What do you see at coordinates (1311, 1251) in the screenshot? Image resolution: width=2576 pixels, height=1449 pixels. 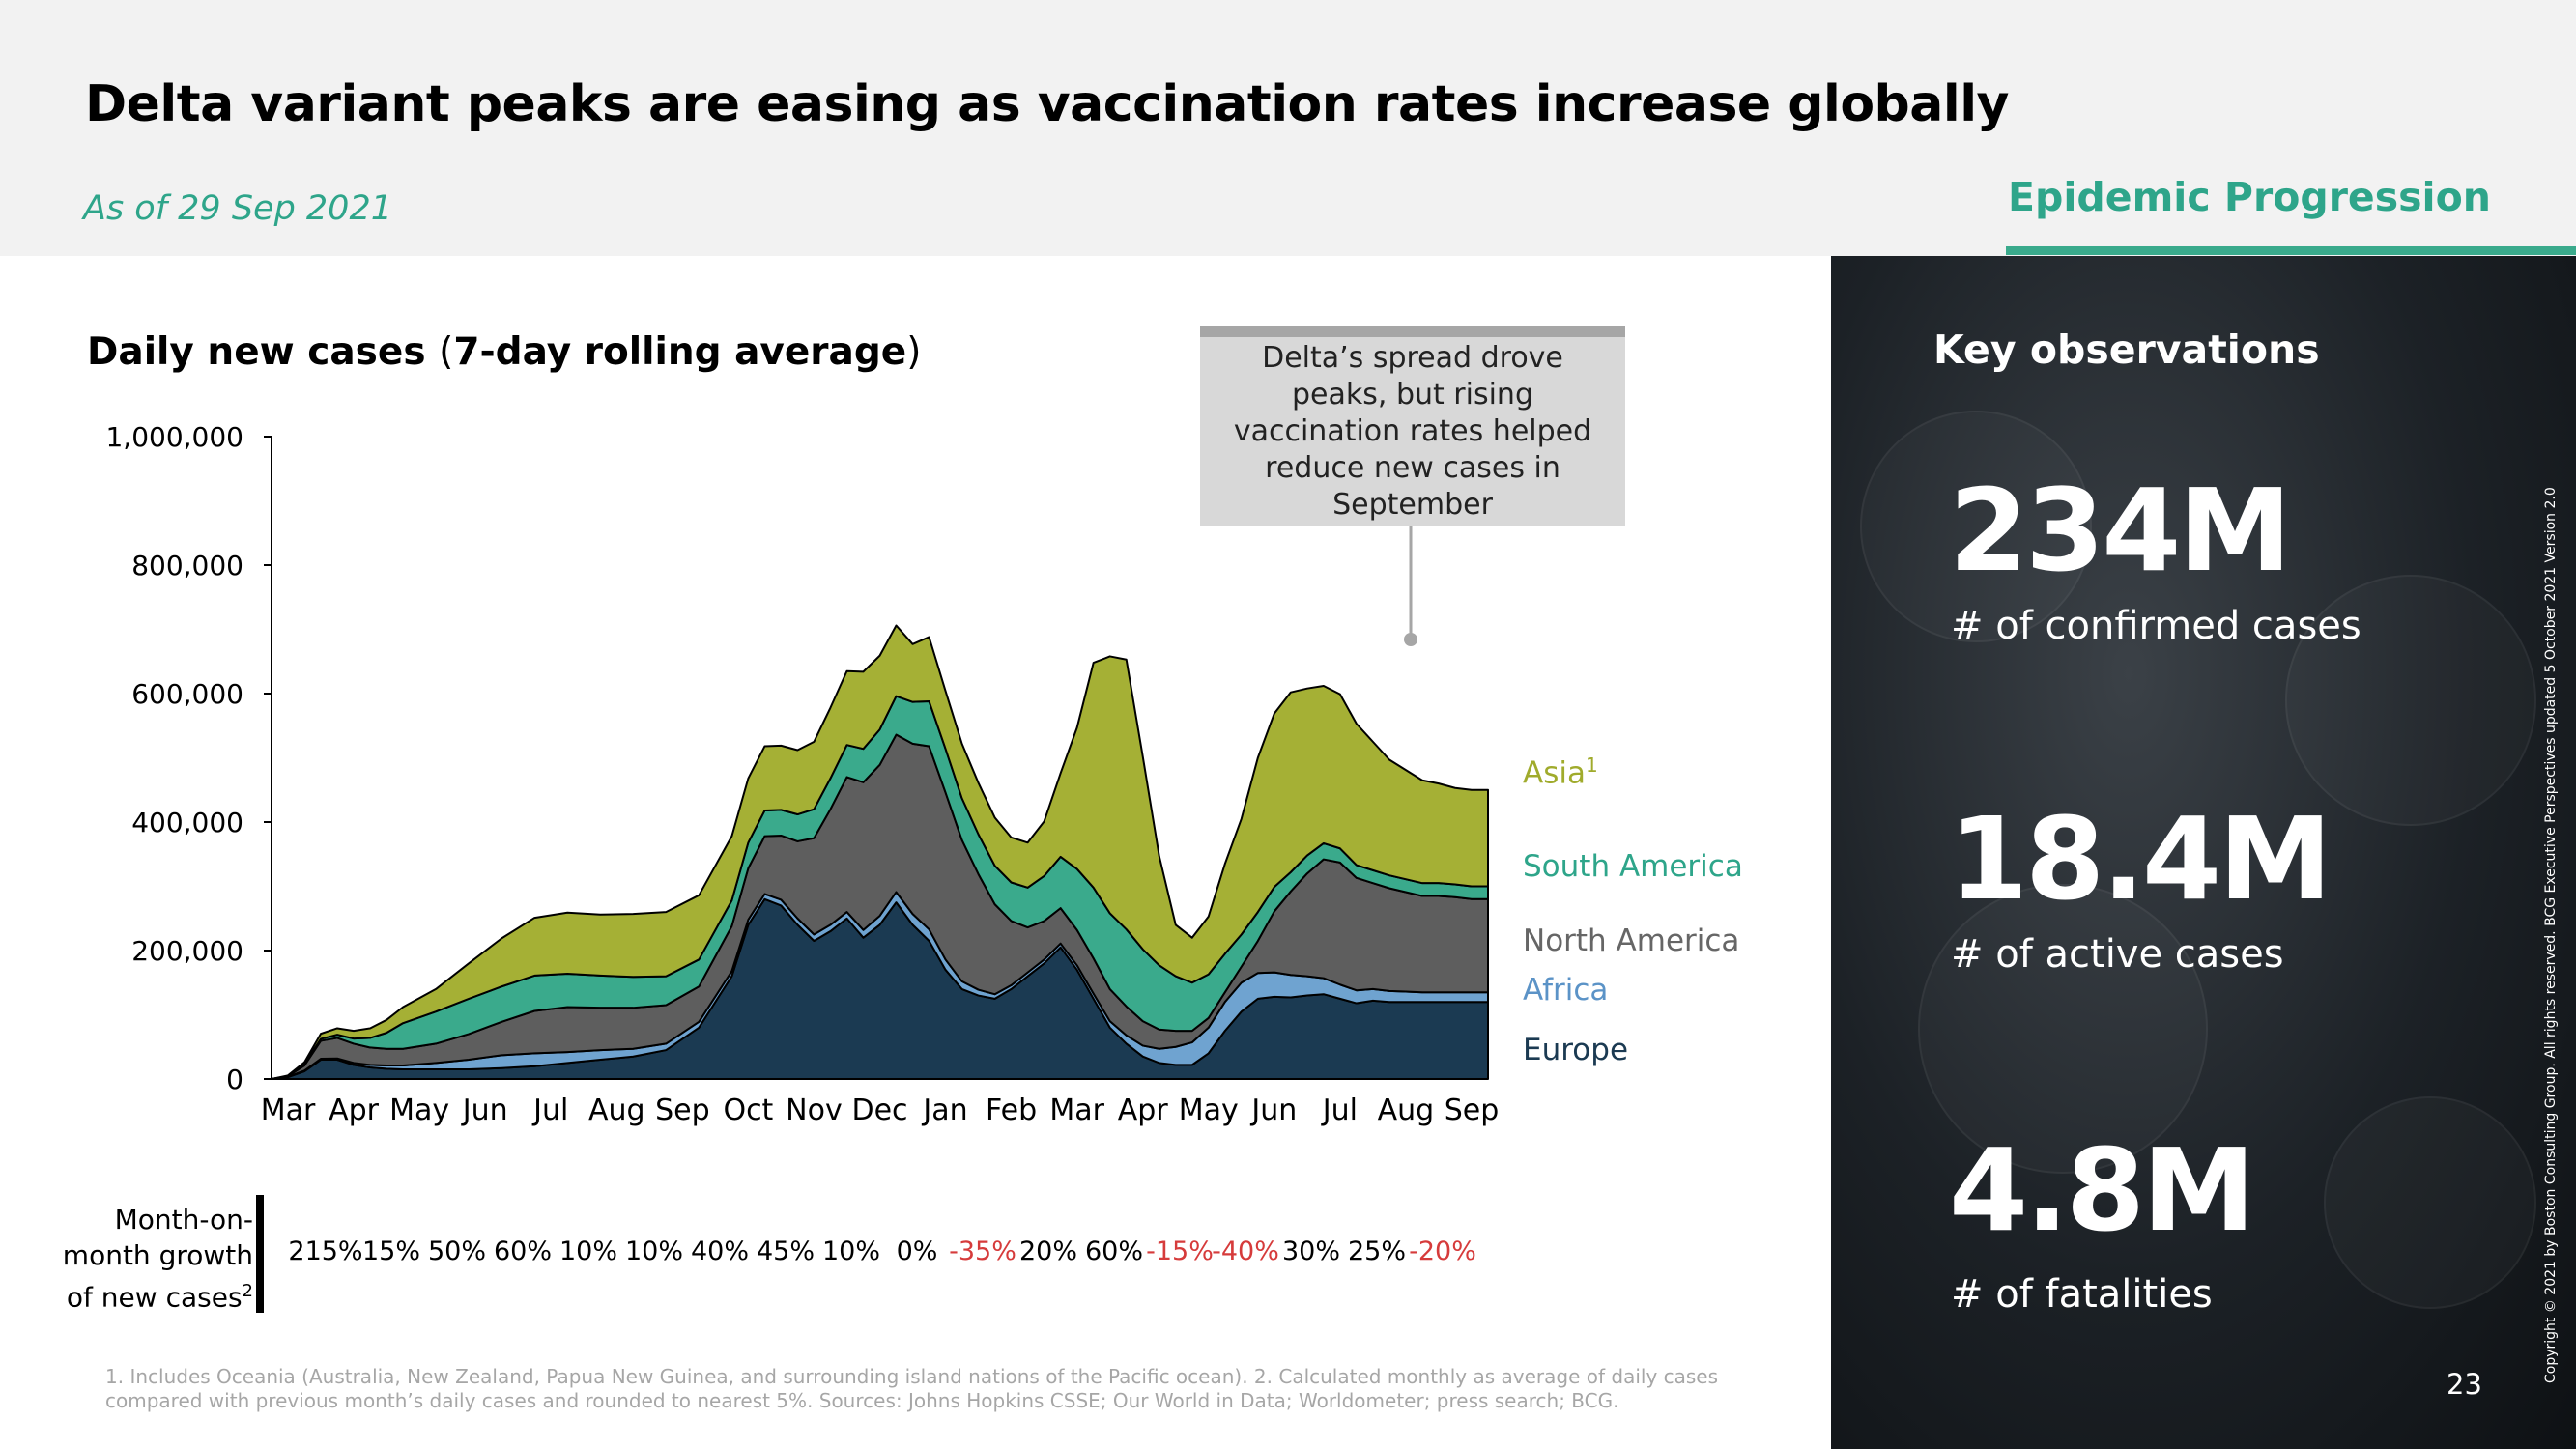 I see `growth-value: 30%` at bounding box center [1311, 1251].